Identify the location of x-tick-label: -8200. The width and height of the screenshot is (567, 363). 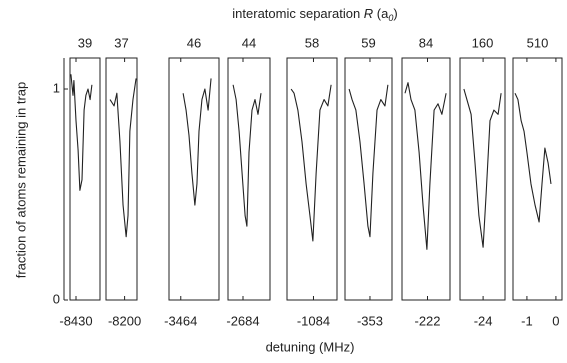
(124, 320).